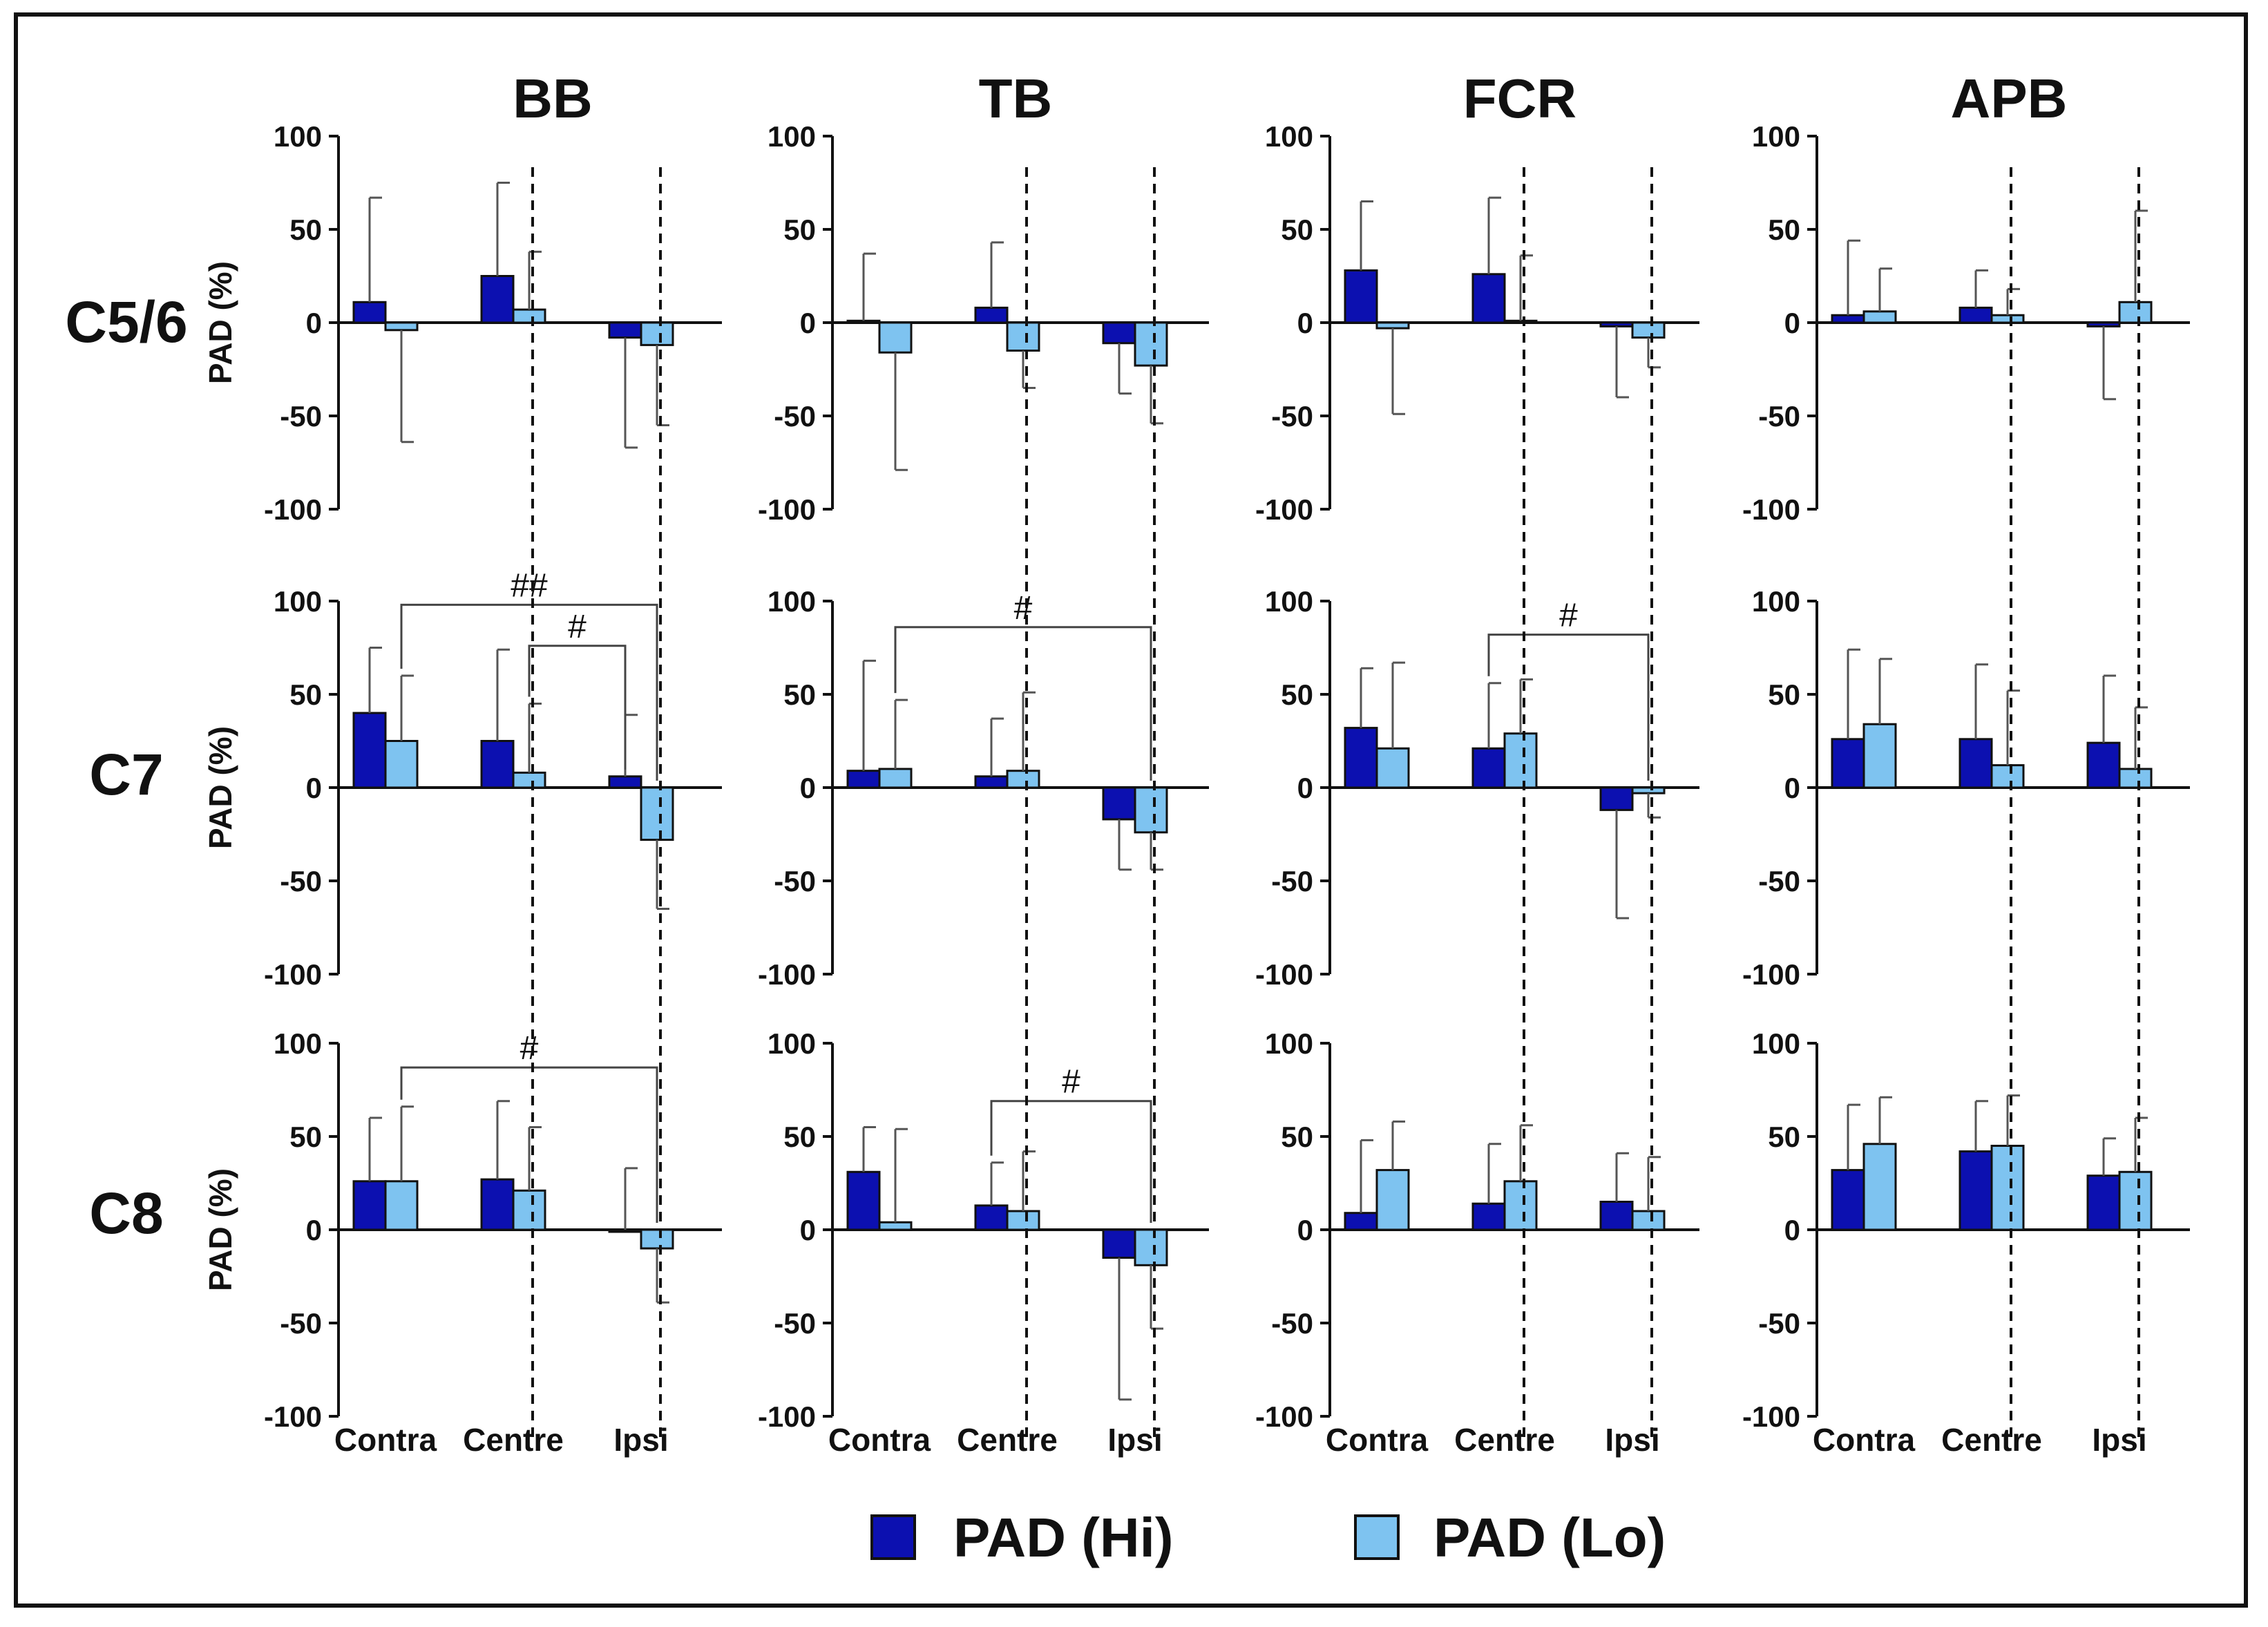 The image size is (2268, 1627). What do you see at coordinates (1063, 1537) in the screenshot?
I see `legend-label-hi: PAD (Hi)` at bounding box center [1063, 1537].